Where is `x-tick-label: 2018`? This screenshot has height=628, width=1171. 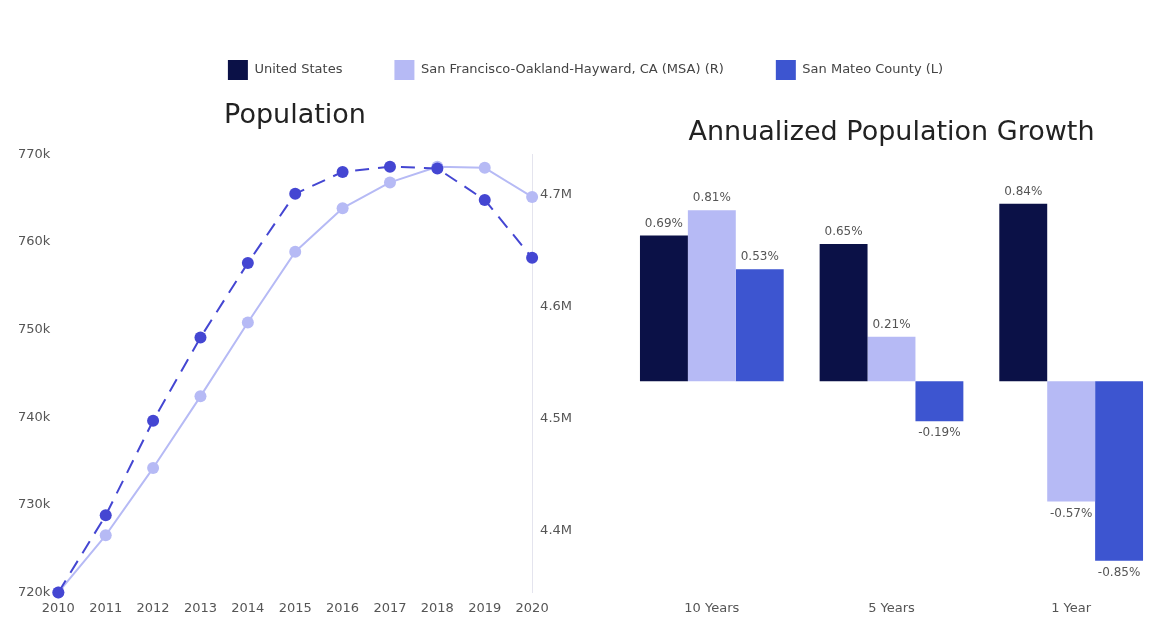
x-tick-label: 2018 is located at coordinates (437, 607).